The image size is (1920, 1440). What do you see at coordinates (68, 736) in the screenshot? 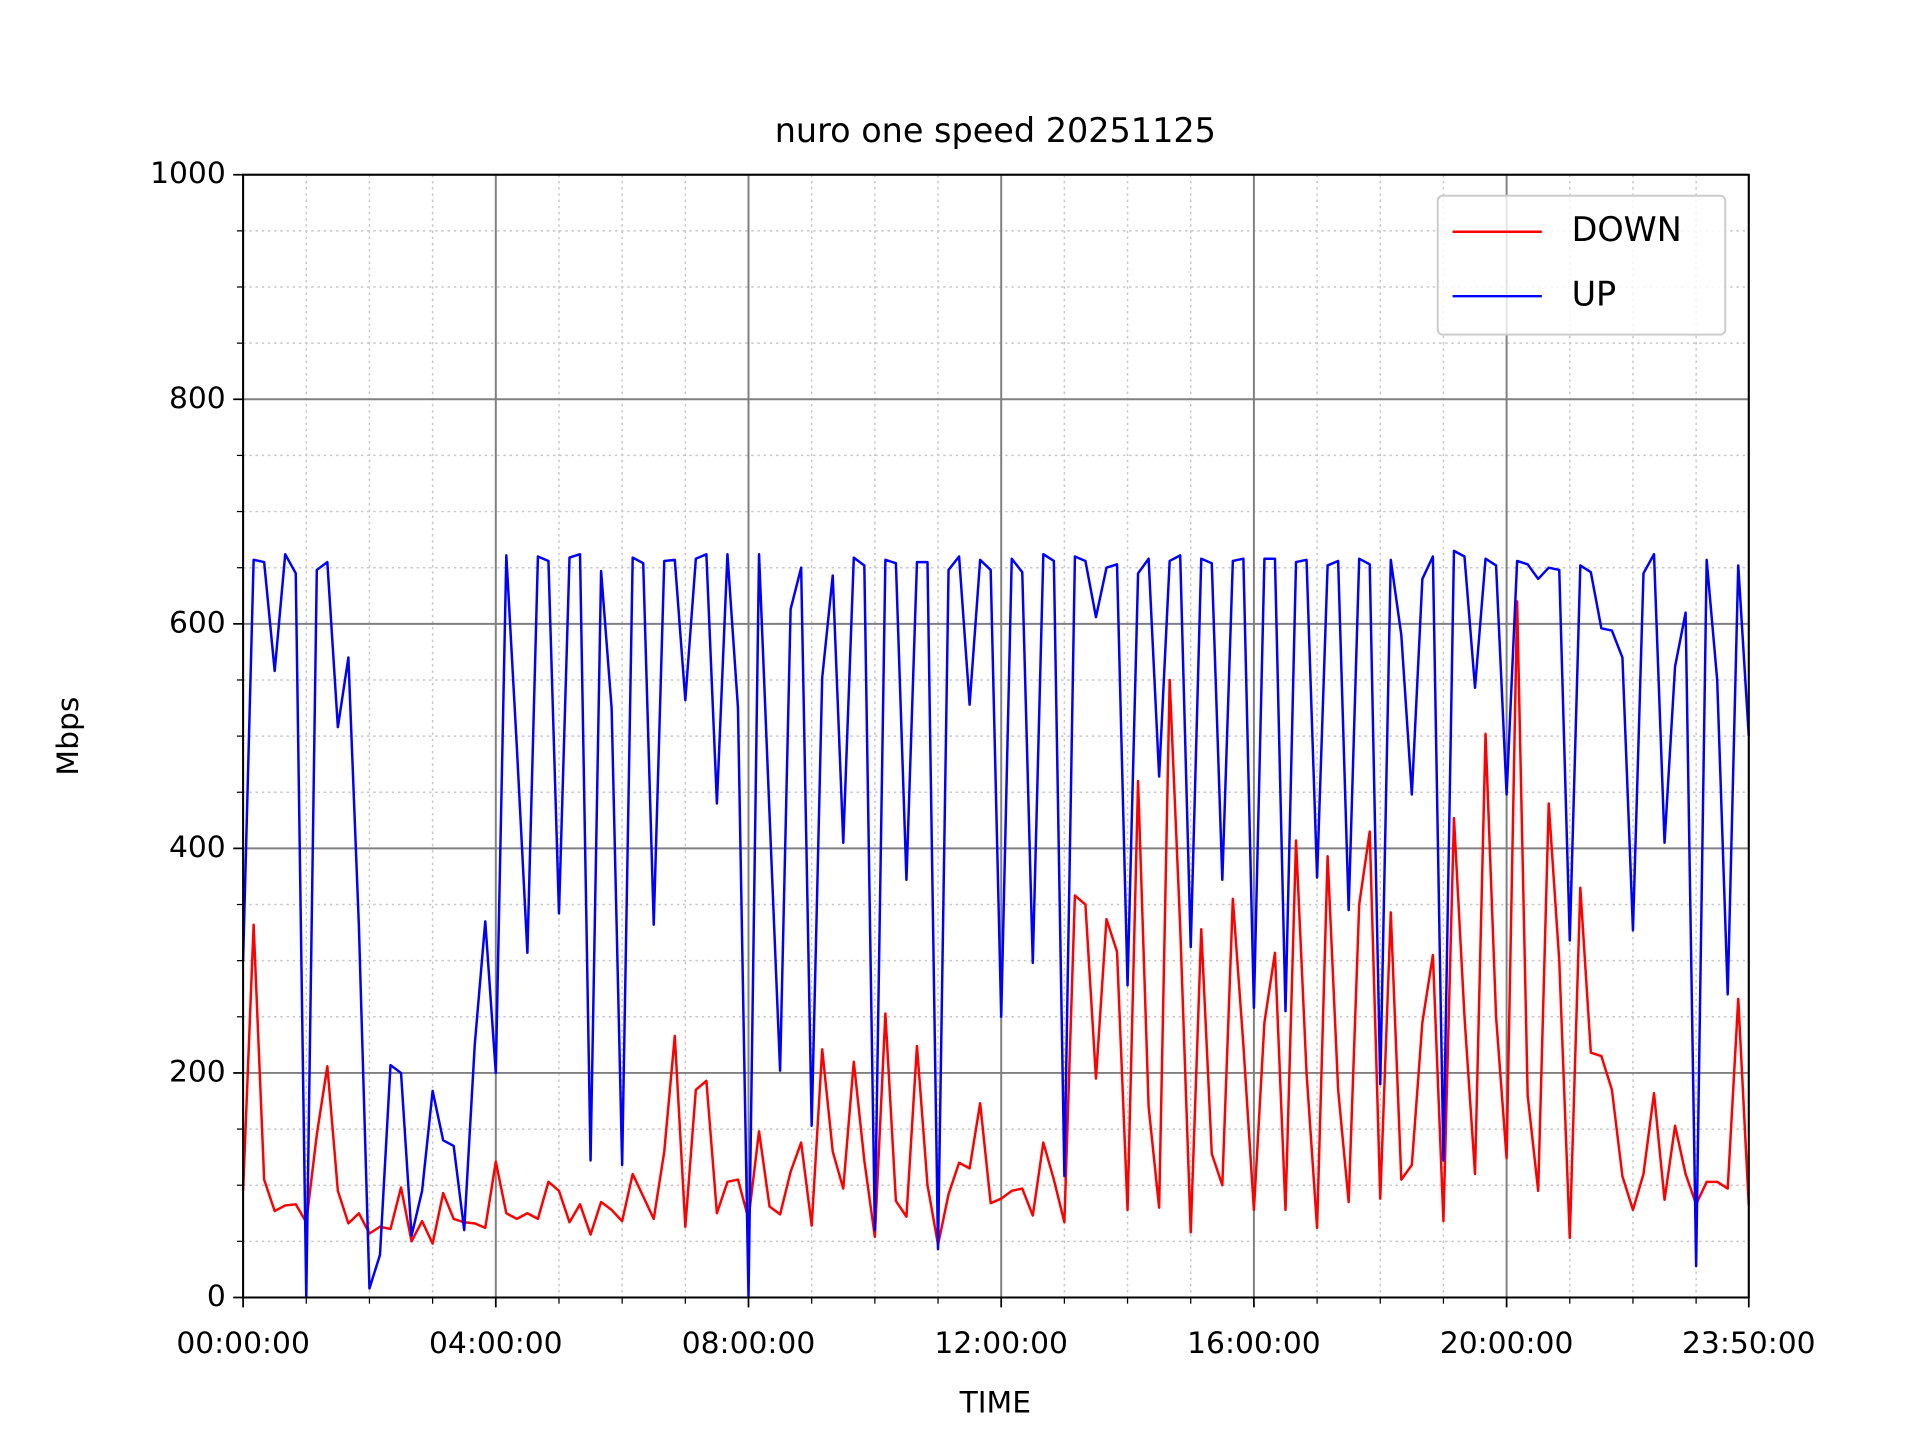
I see `y-axis-label: Mbps` at bounding box center [68, 736].